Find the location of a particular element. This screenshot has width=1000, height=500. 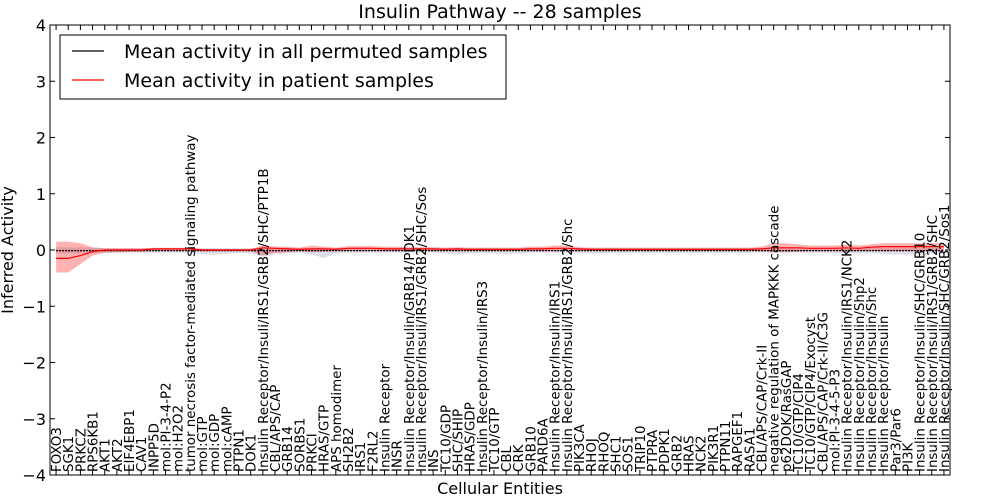

x-tick-label: PTPN11 is located at coordinates (726, 446).